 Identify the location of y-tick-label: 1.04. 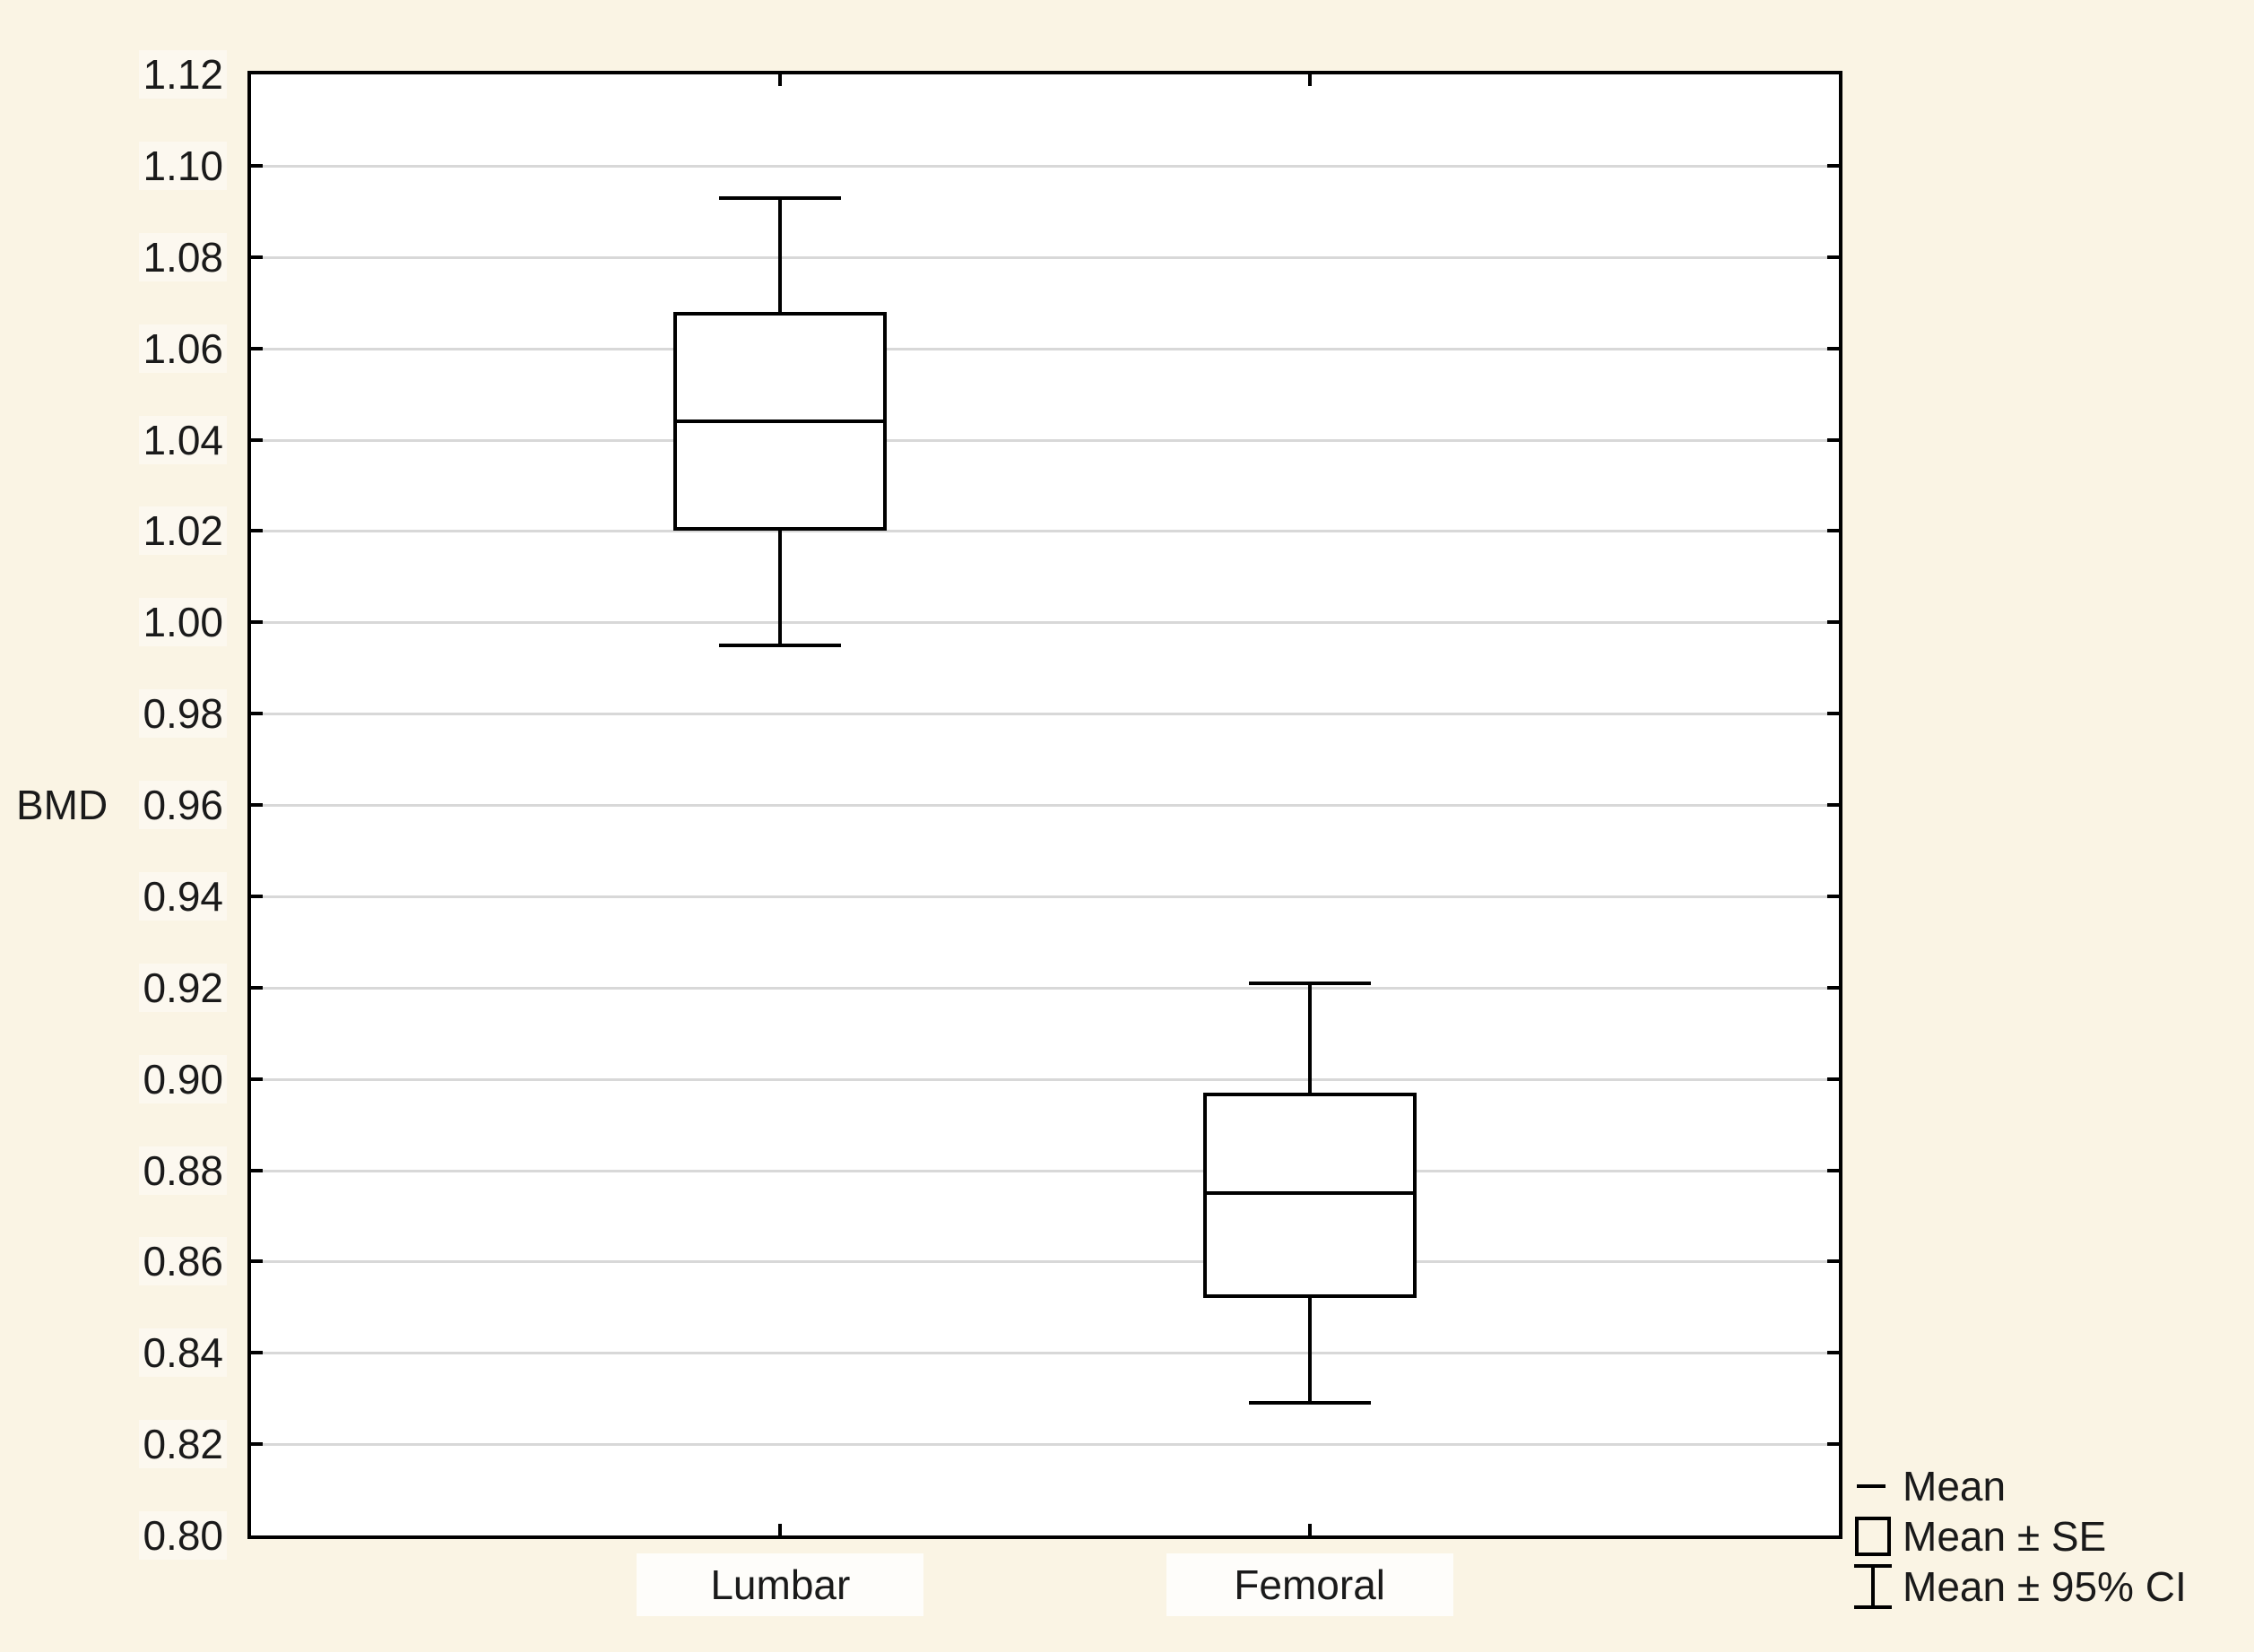
(150, 440).